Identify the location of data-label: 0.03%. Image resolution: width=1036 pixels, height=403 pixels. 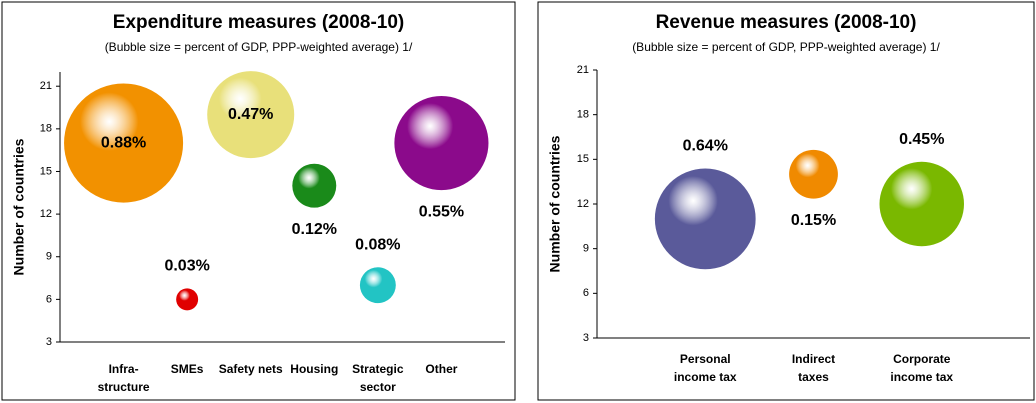
(186, 266).